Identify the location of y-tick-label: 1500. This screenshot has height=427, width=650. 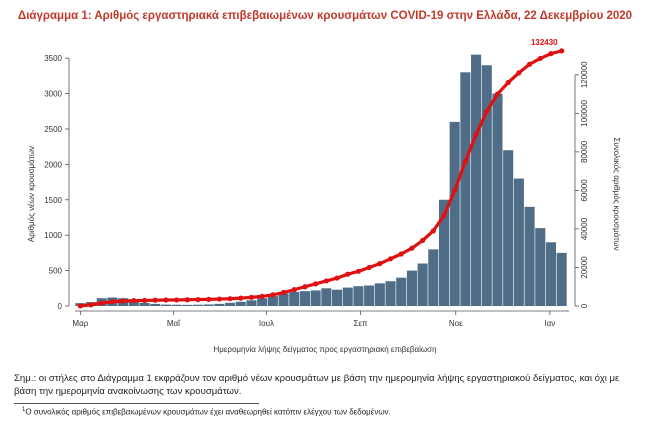
(53, 200).